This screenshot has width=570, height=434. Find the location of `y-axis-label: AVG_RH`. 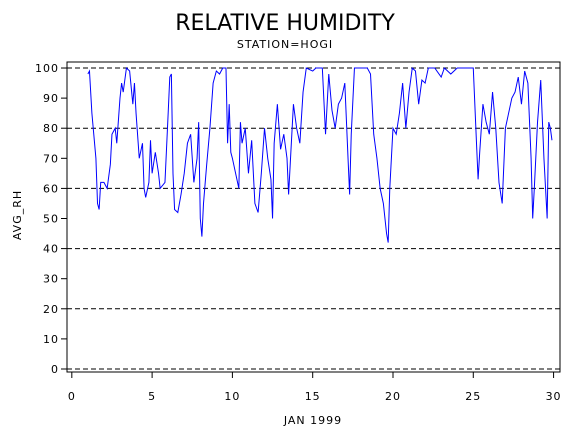

y-axis-label: AVG_RH is located at coordinates (17, 215).